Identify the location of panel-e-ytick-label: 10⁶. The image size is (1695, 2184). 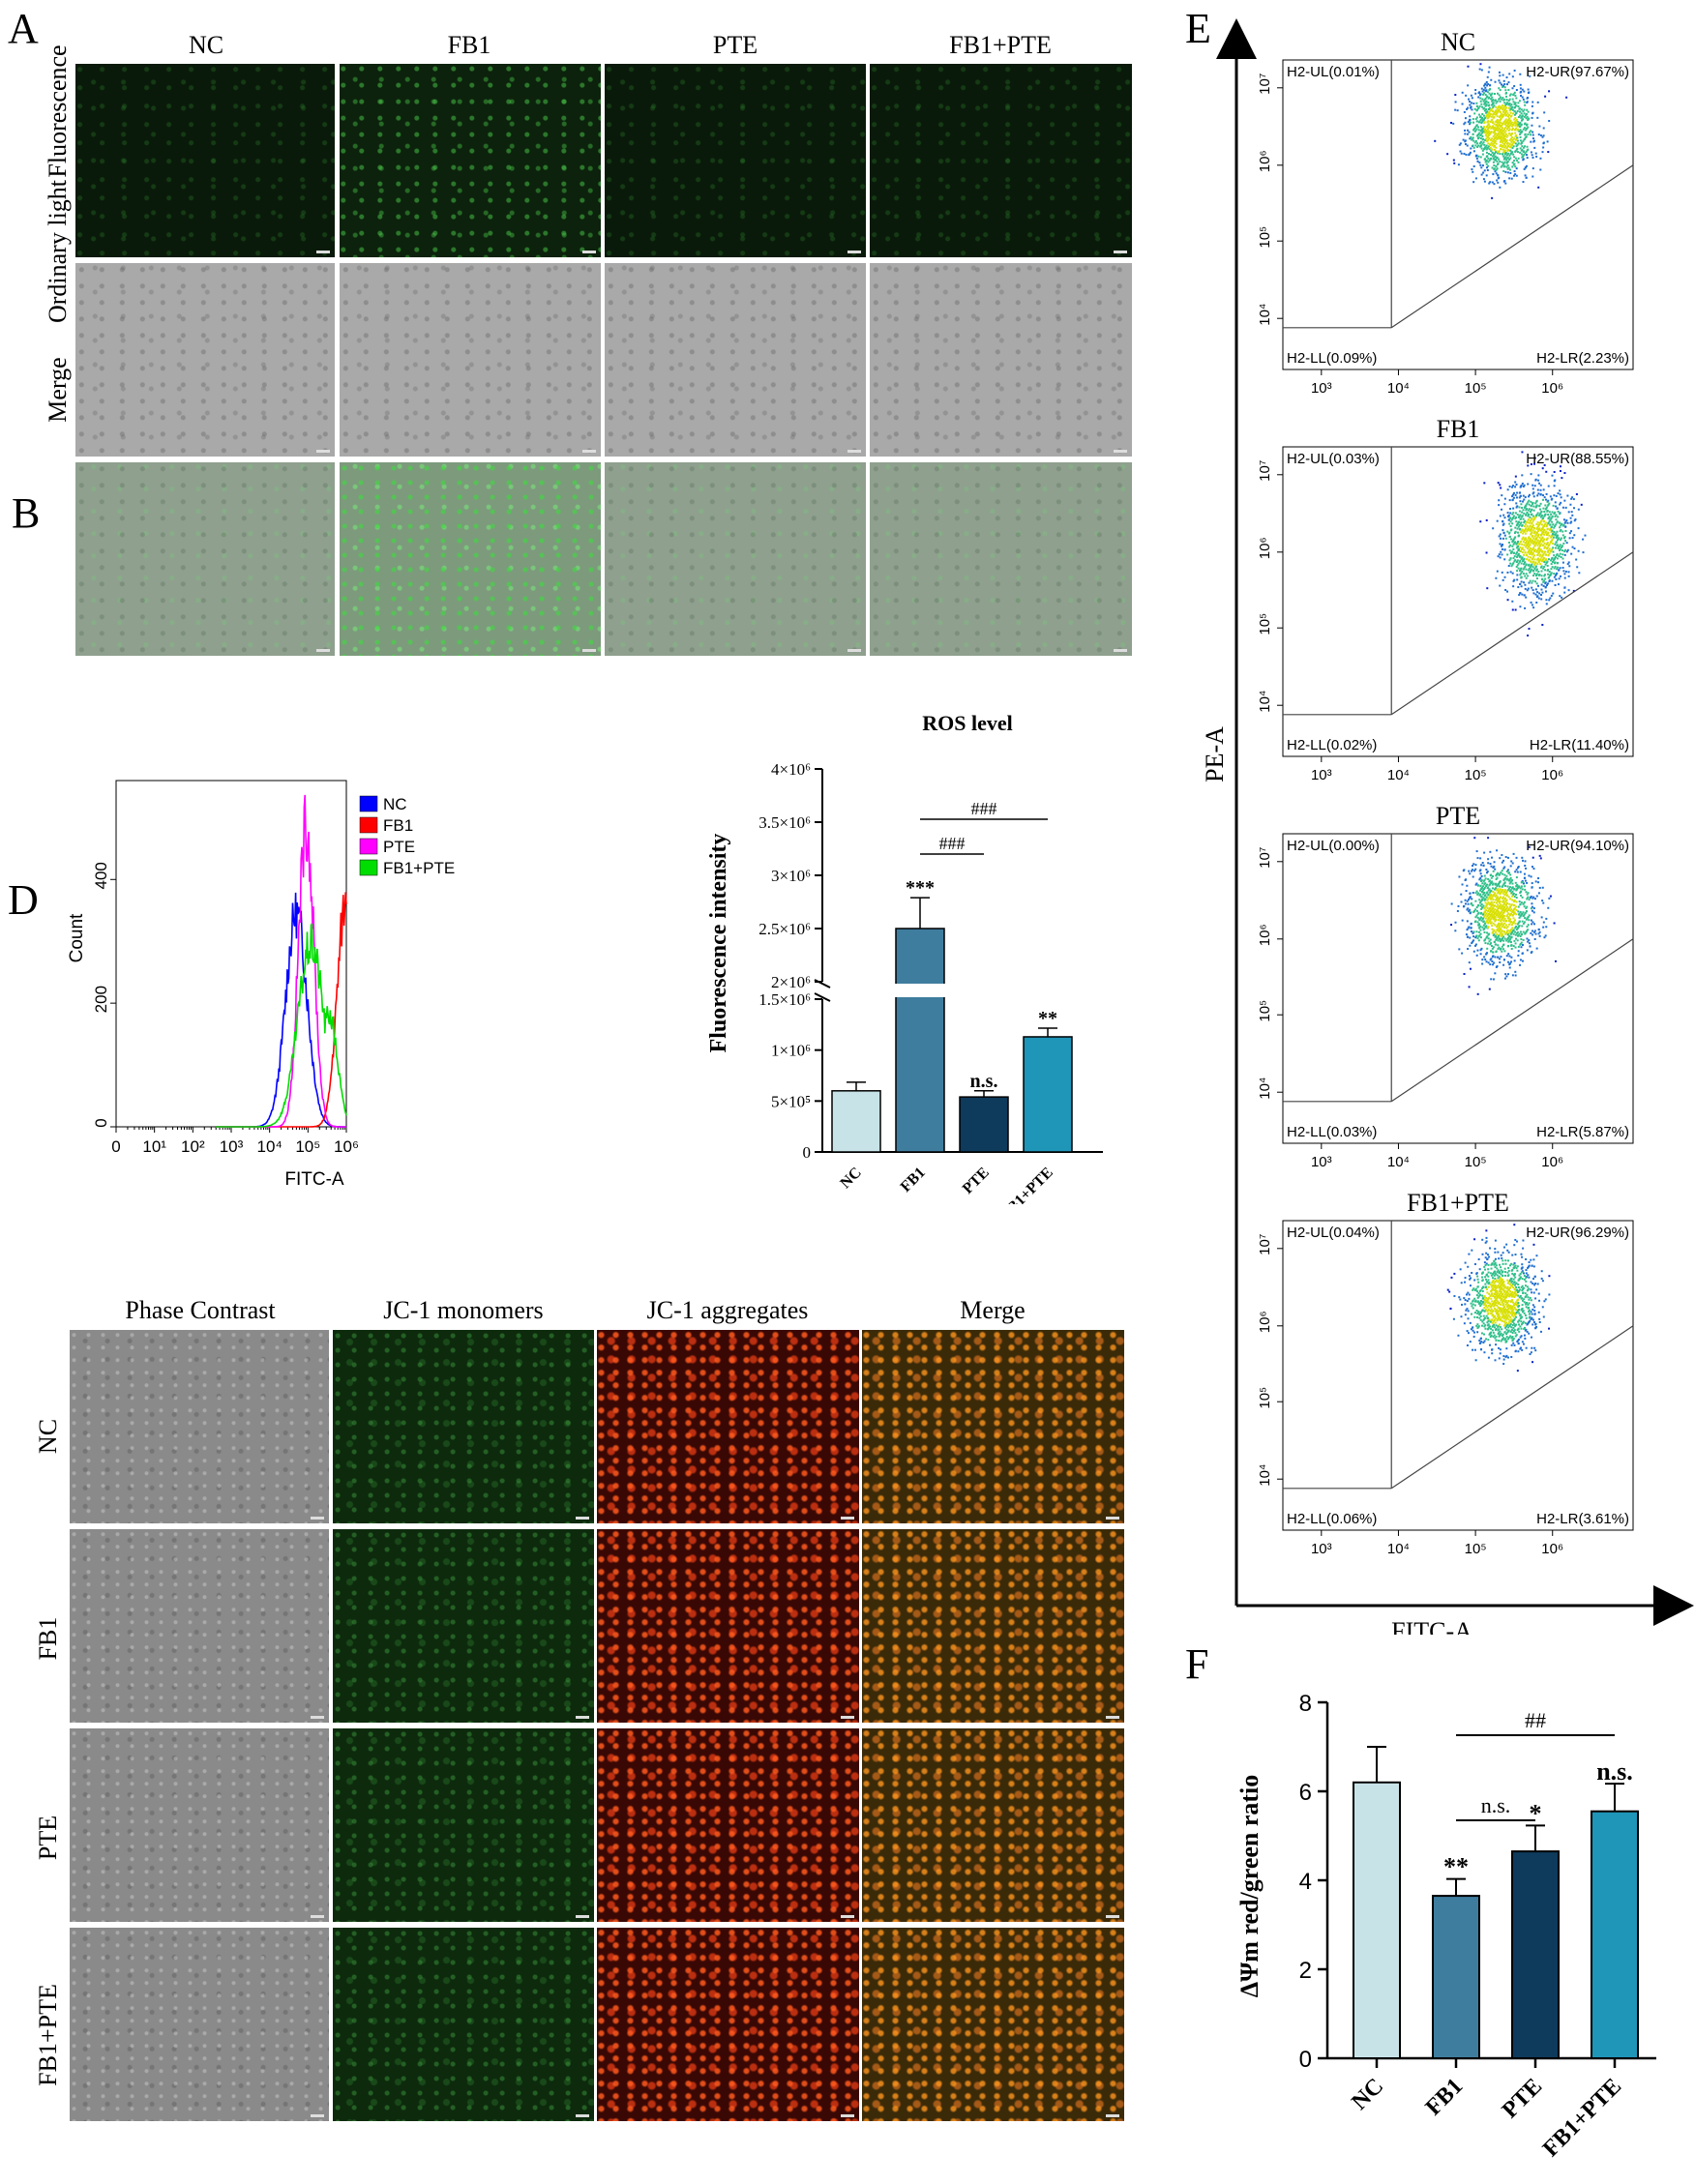
(1265, 548).